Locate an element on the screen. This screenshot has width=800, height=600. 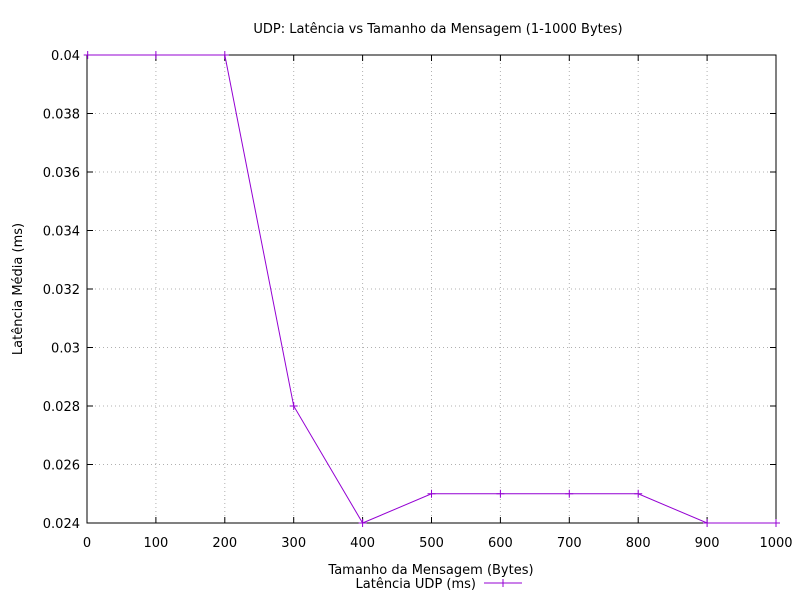
x-tick-label: 300 is located at coordinates (293, 543).